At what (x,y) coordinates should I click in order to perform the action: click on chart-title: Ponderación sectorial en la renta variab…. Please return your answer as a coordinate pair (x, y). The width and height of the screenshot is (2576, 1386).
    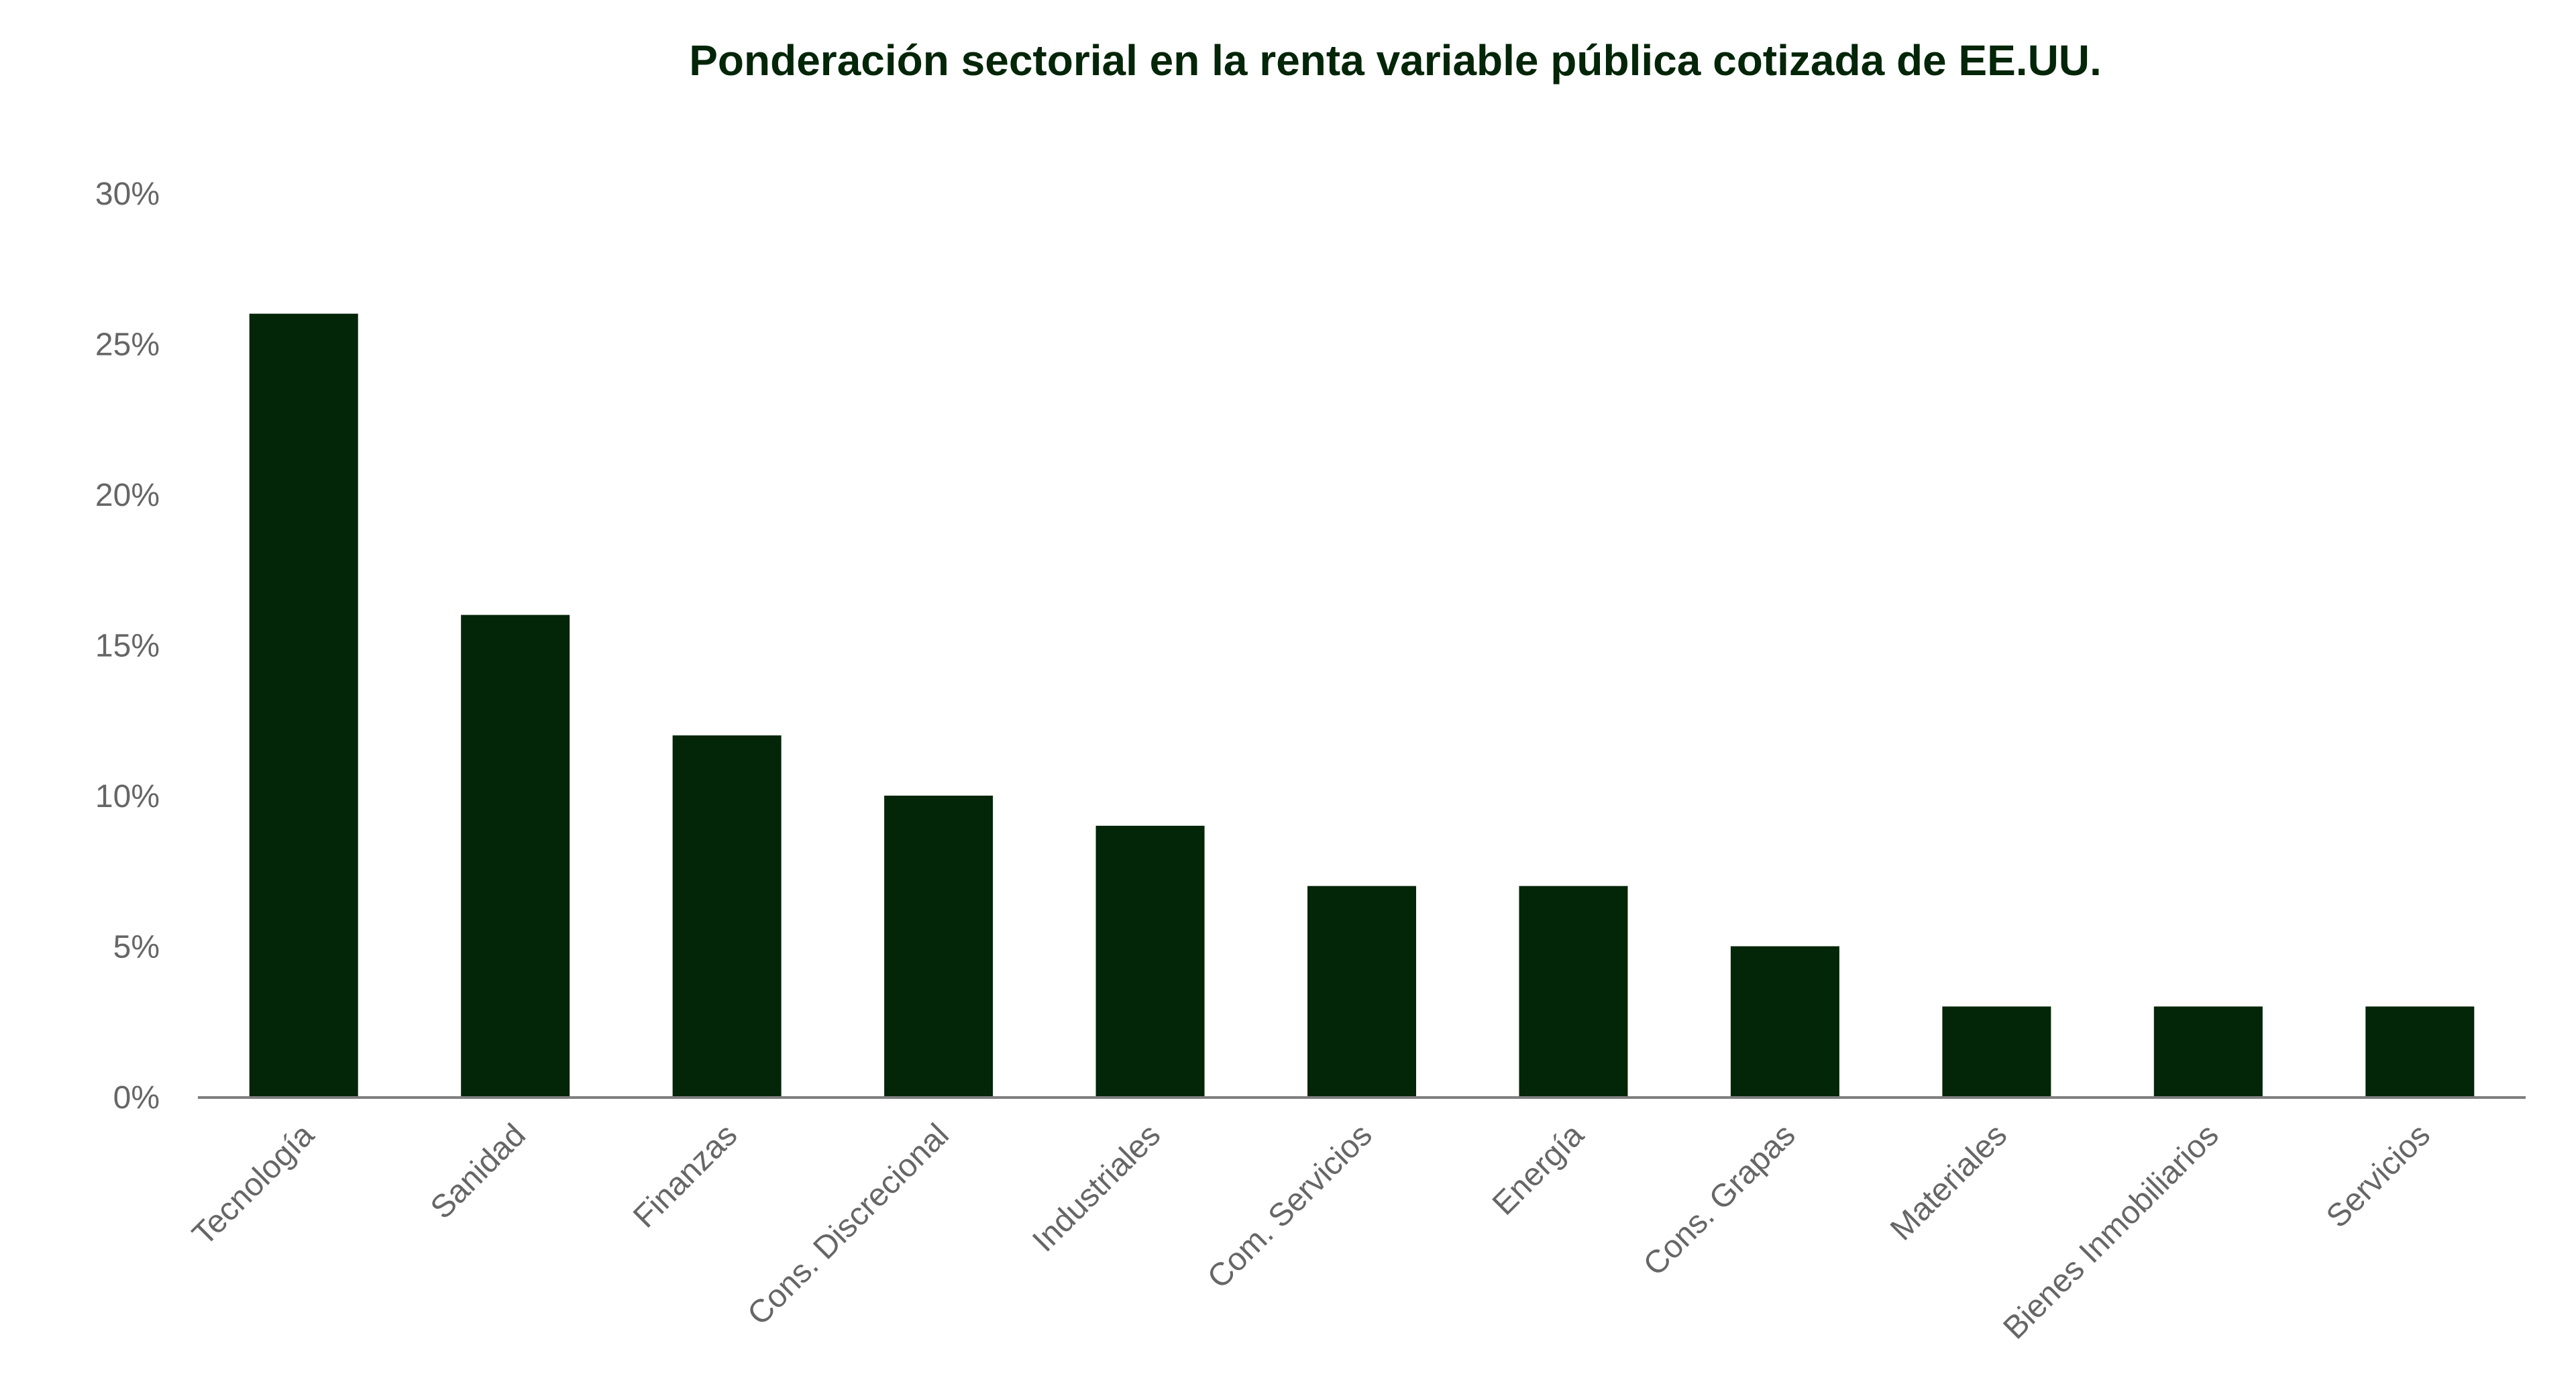
    Looking at the image, I should click on (1395, 60).